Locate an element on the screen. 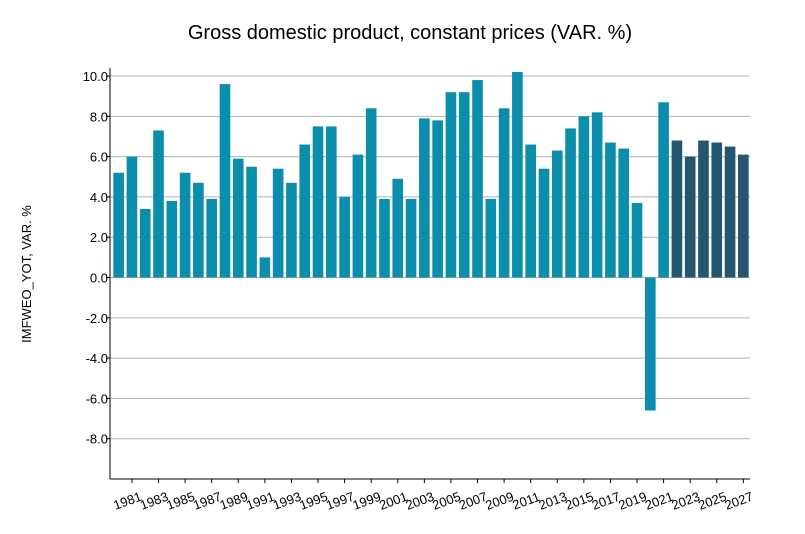 The image size is (805, 534). bar-2009 is located at coordinates (504, 193).